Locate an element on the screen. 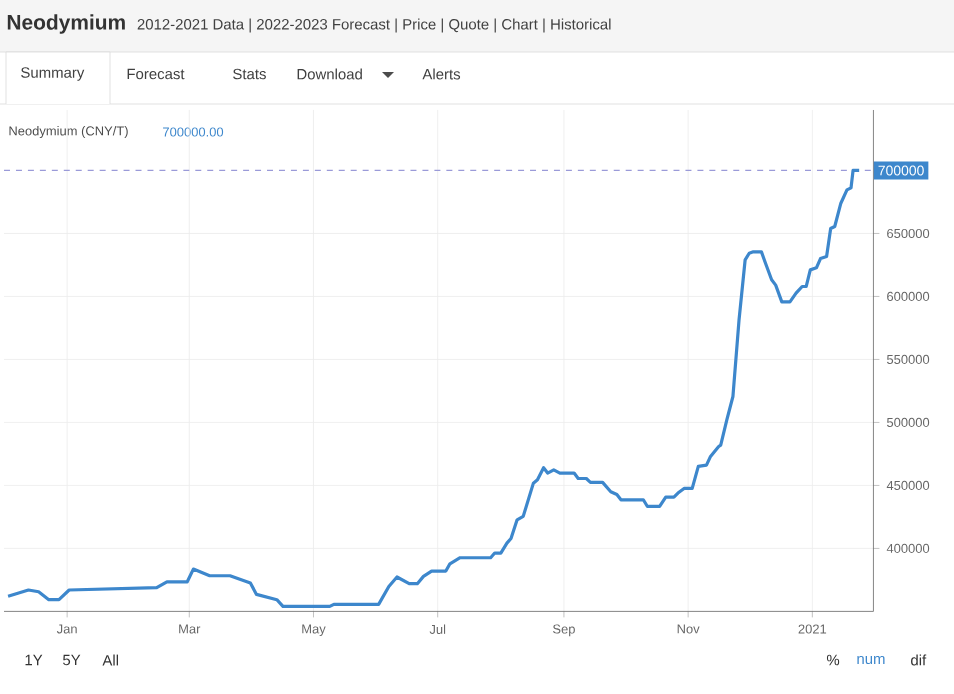 This screenshot has height=694, width=954. chart-title: Neodymium is located at coordinates (66, 24).